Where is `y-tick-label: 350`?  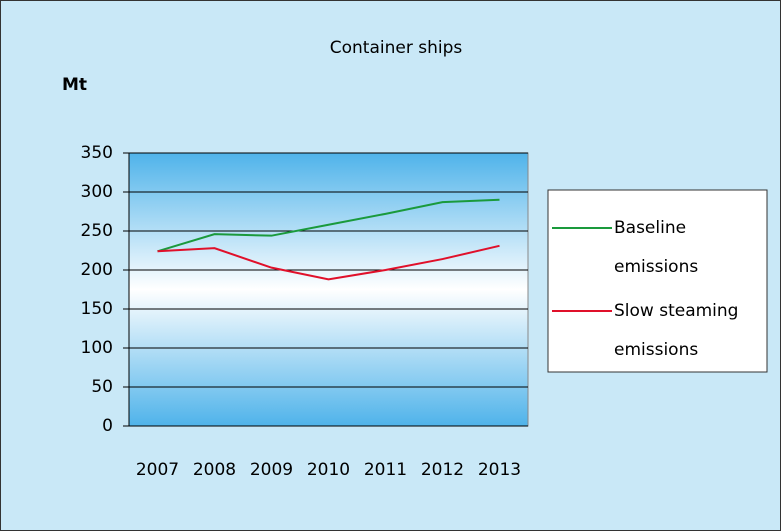 y-tick-label: 350 is located at coordinates (97, 153).